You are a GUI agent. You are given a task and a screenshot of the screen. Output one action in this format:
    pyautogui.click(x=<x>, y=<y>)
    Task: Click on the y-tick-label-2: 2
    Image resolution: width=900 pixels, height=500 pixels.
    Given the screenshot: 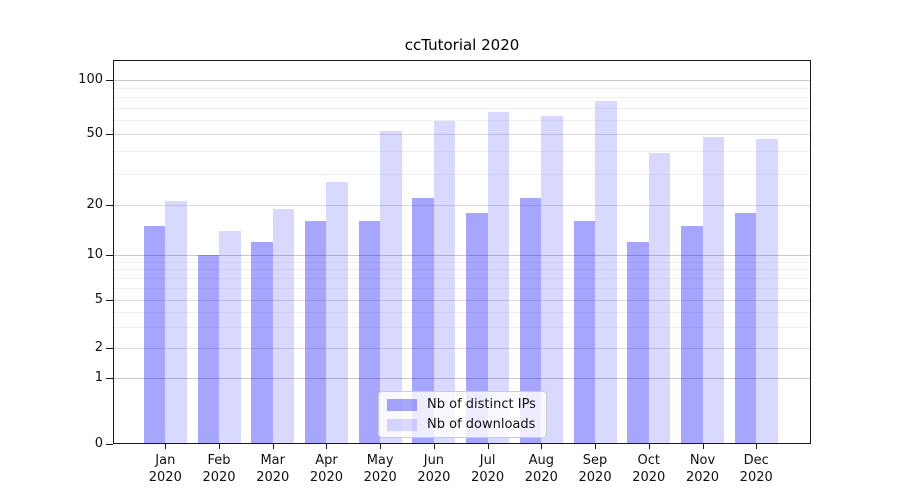 What is the action you would take?
    pyautogui.click(x=98, y=347)
    